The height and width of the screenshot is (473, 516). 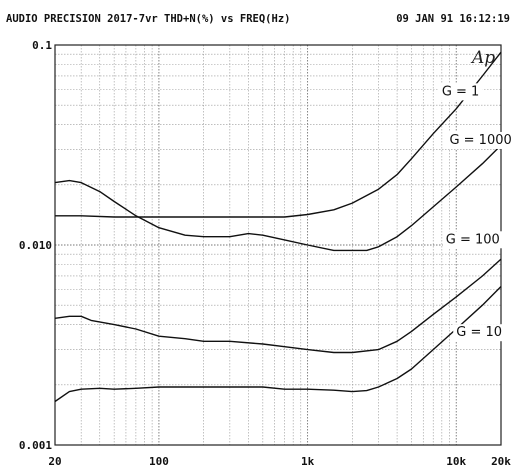 What do you see at coordinates (453, 19) in the screenshot?
I see `chart-timestamp: 09 JAN 91 16:12:19` at bounding box center [453, 19].